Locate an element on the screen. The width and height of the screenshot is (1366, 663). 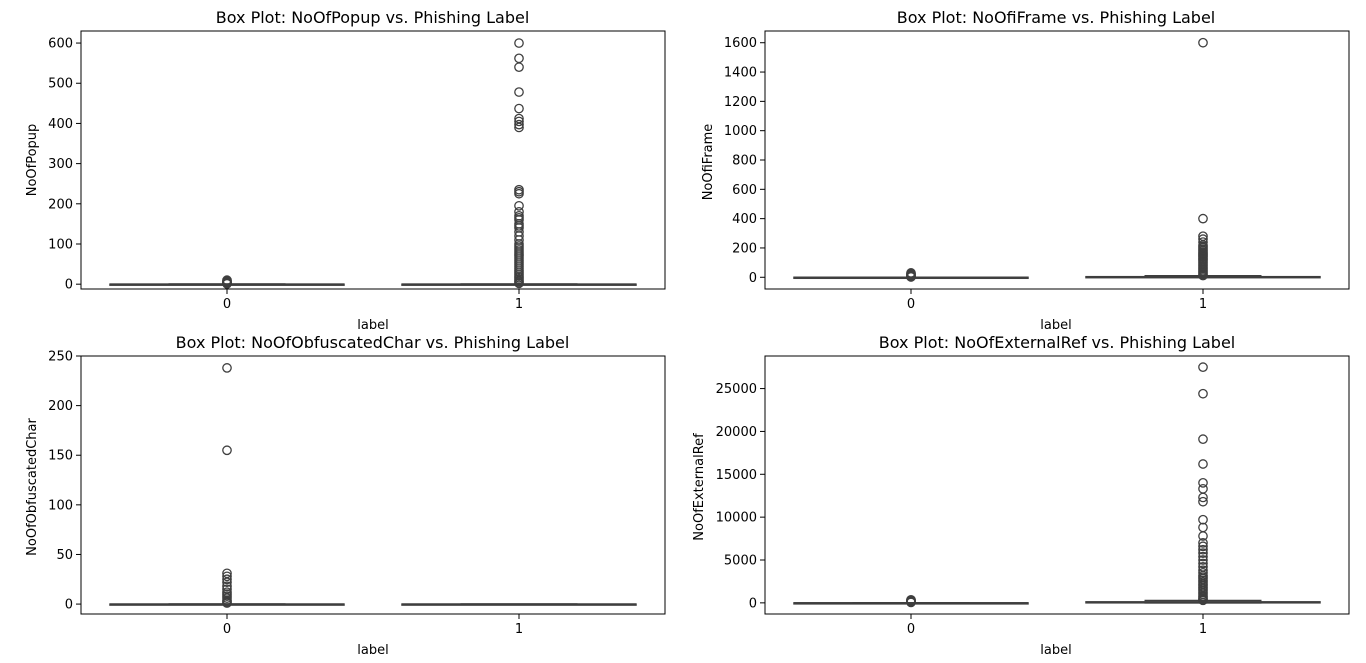
y-tick-label: 25000 is located at coordinates (736, 389).